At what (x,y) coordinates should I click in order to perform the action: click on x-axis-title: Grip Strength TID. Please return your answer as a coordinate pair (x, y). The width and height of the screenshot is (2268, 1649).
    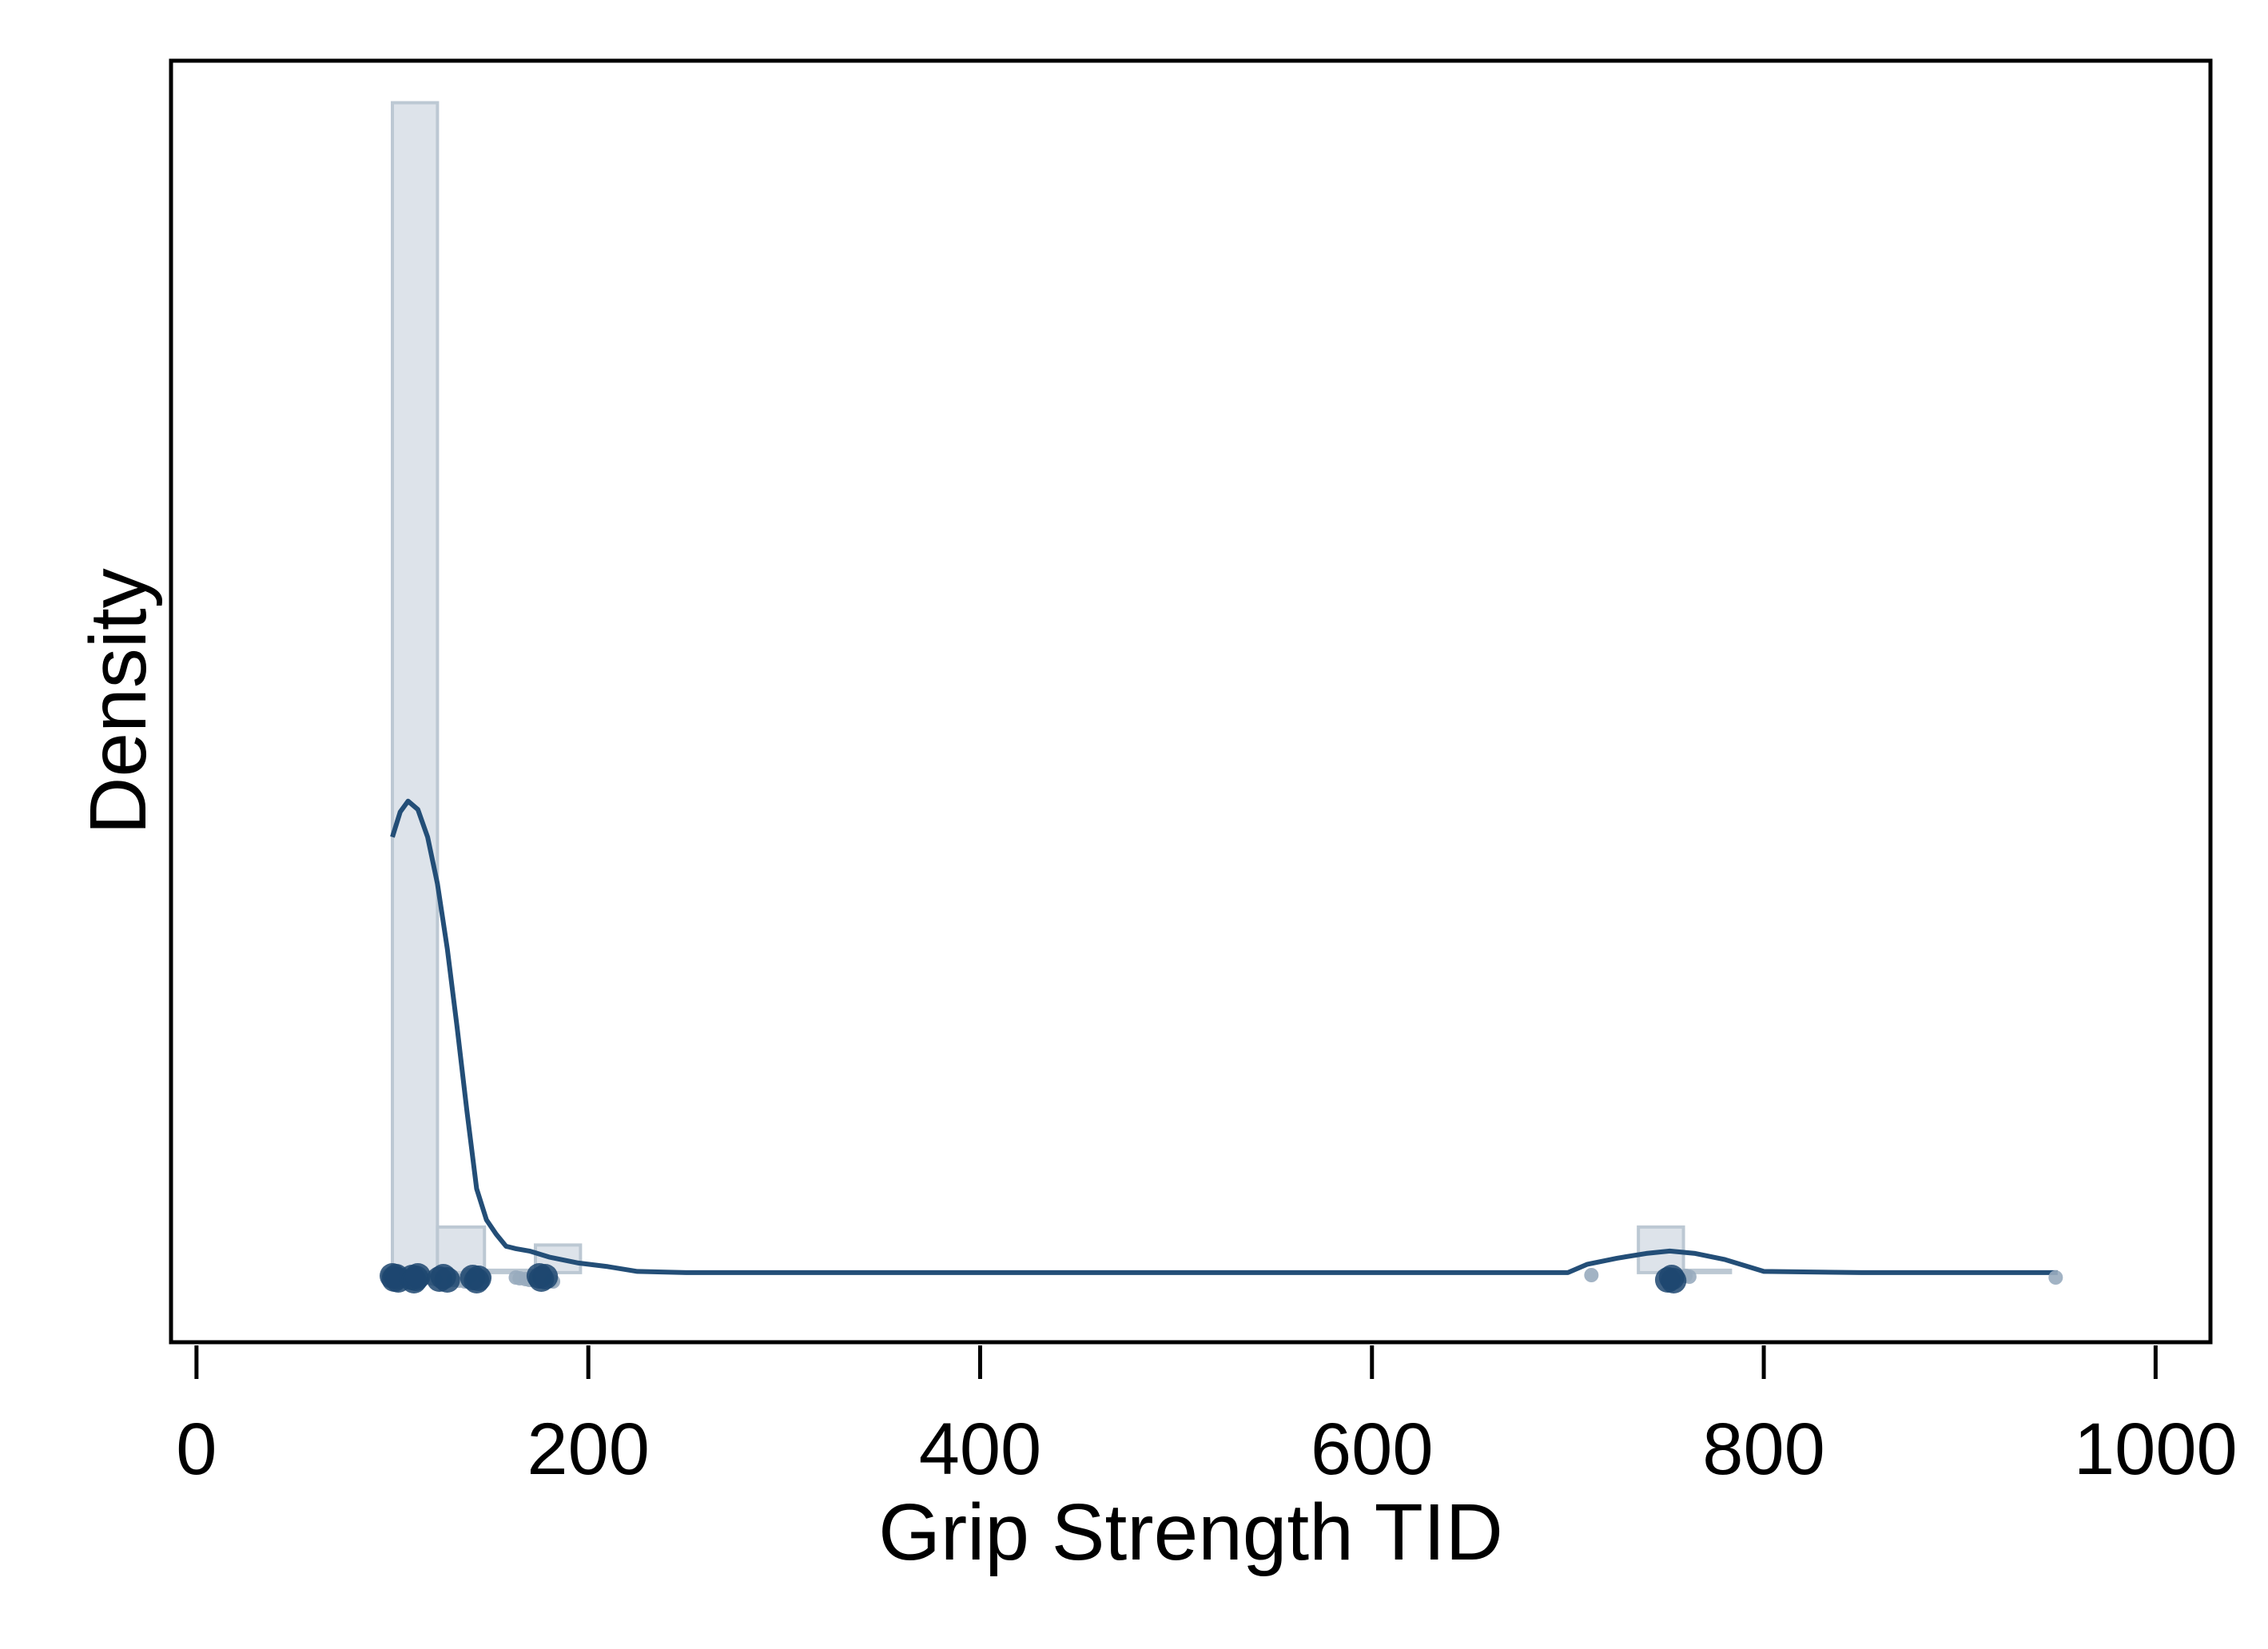
    Looking at the image, I should click on (1190, 1532).